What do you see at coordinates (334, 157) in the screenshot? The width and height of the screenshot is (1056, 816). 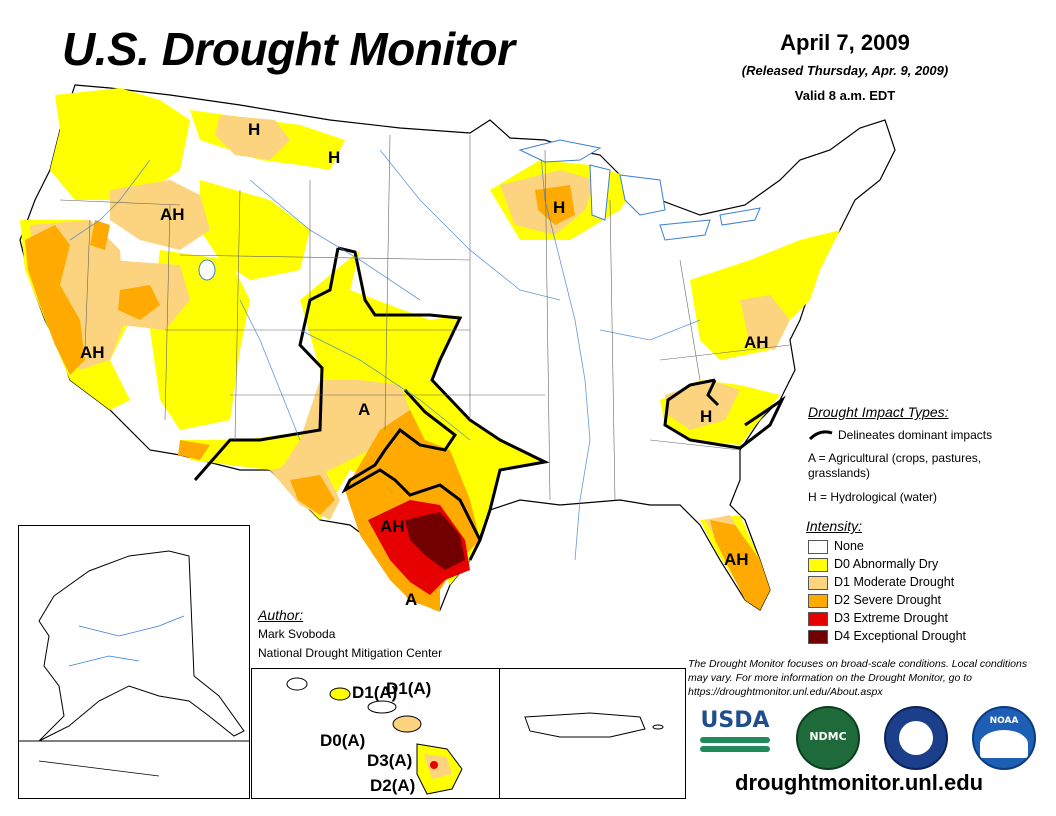 I see `impact-label-h-montana-east: H` at bounding box center [334, 157].